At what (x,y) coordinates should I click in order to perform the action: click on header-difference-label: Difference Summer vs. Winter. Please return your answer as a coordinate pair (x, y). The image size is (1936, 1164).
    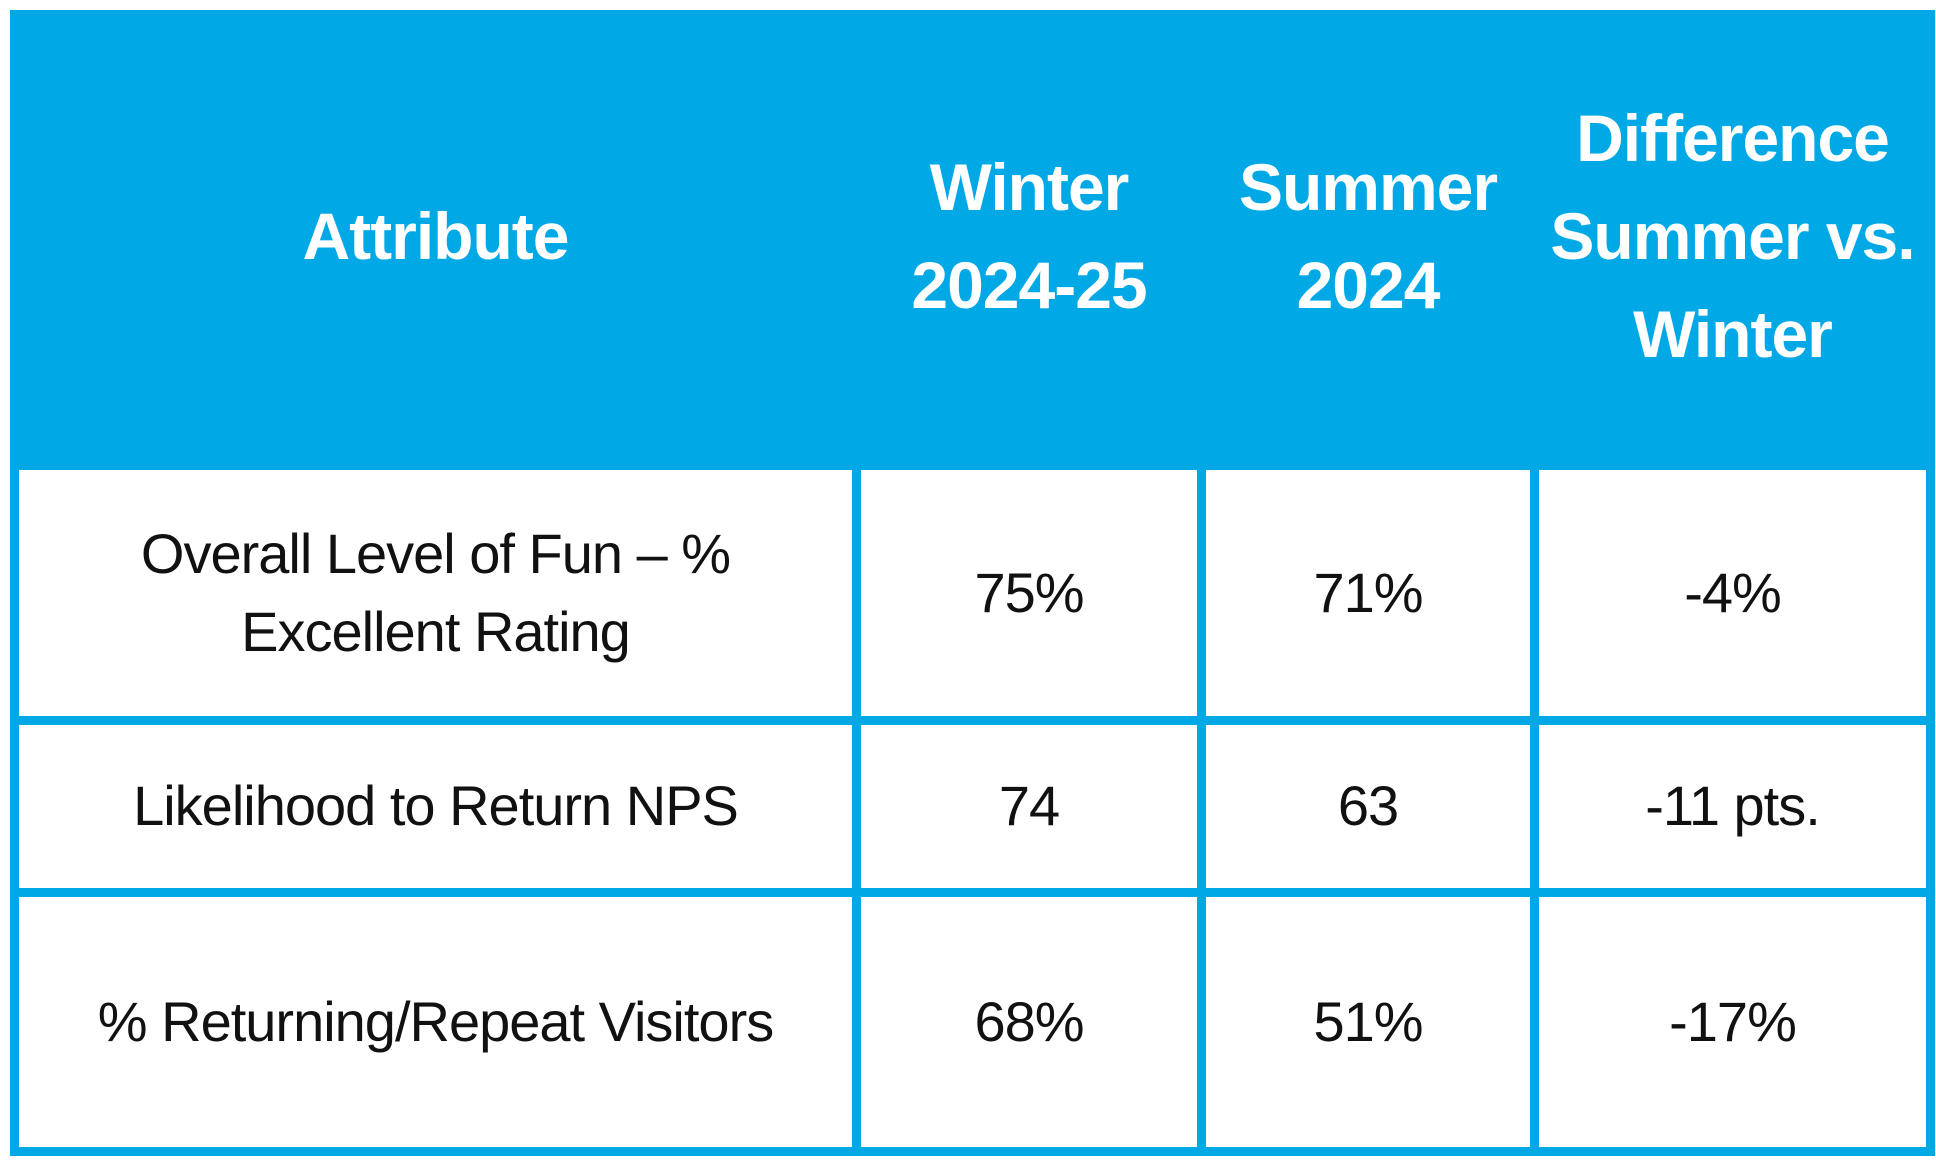
    Looking at the image, I should click on (1732, 235).